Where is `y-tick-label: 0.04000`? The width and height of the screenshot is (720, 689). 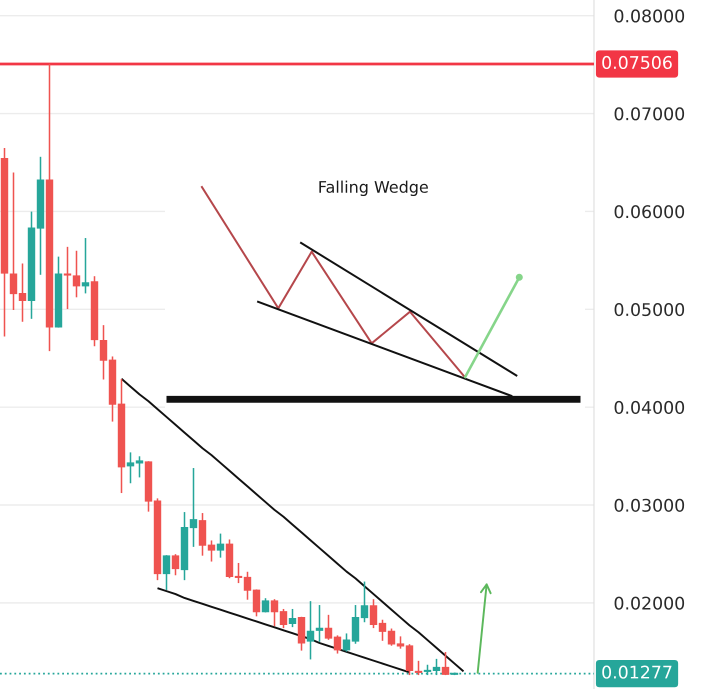
y-tick-label: 0.04000 is located at coordinates (649, 407).